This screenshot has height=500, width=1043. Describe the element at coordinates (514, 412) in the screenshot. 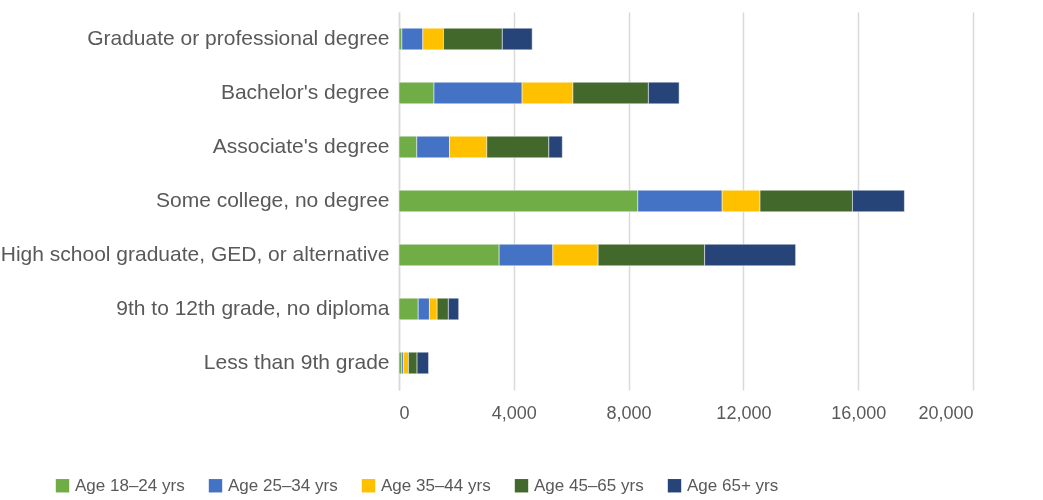

I see `x-tick-label: 4,000` at that location.